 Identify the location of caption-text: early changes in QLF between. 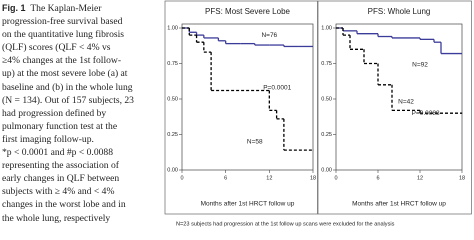
(61, 179).